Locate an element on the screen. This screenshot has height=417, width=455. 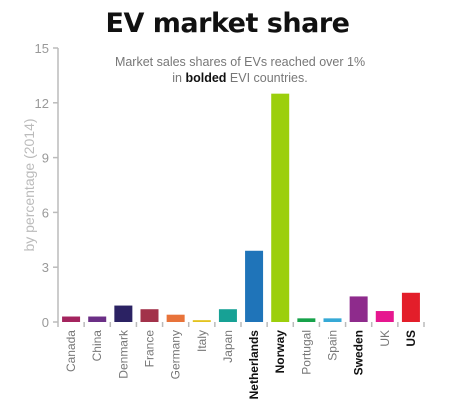
y-axis: 0 3 6 9 12 15 is located at coordinates (47, 185).